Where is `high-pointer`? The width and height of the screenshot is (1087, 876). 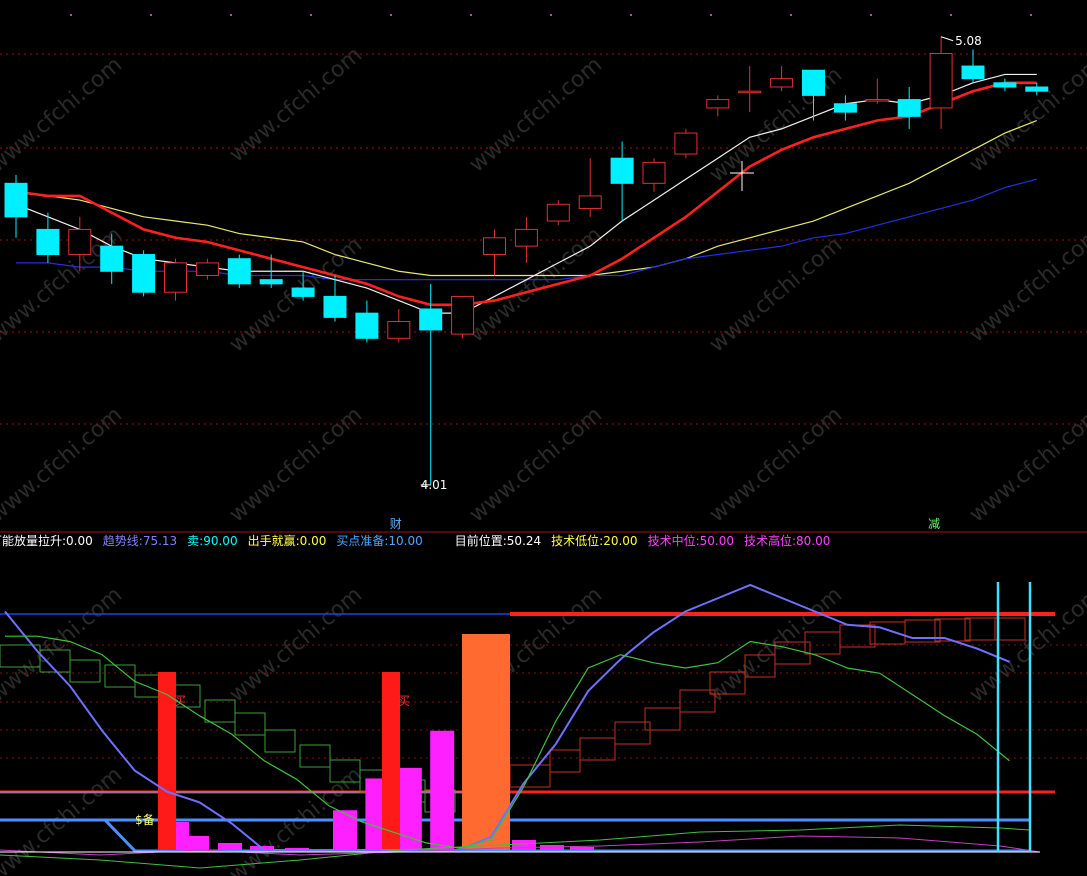
high-pointer is located at coordinates (947, 39).